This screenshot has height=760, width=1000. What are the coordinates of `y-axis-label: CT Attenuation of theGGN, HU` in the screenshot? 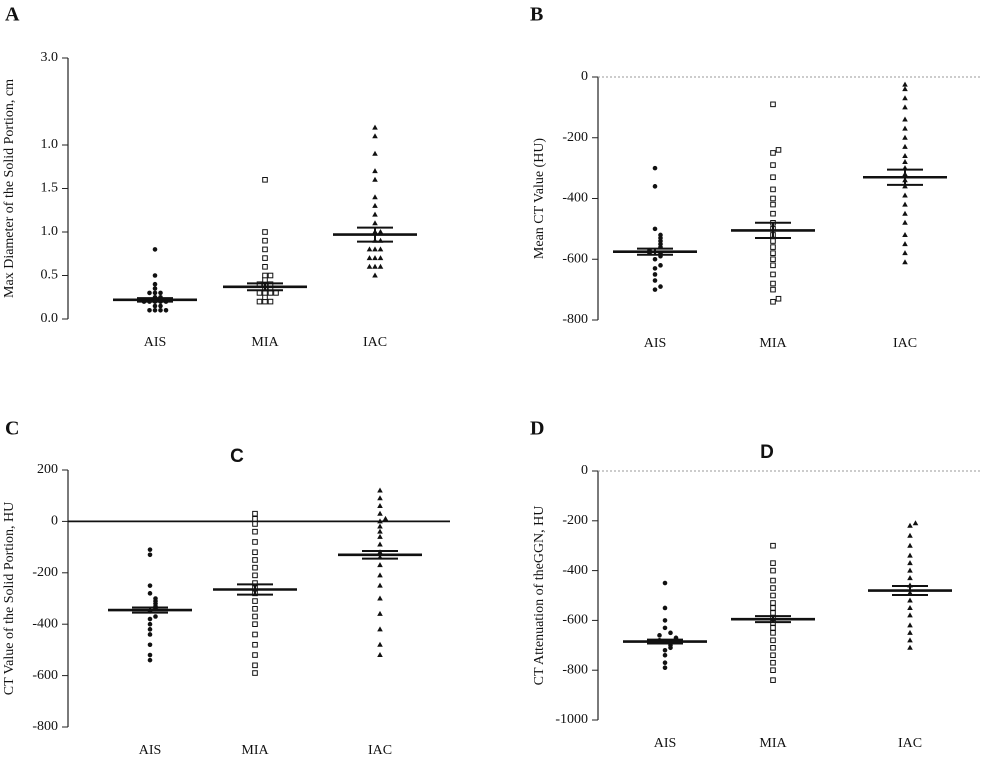 It's located at (539, 596).